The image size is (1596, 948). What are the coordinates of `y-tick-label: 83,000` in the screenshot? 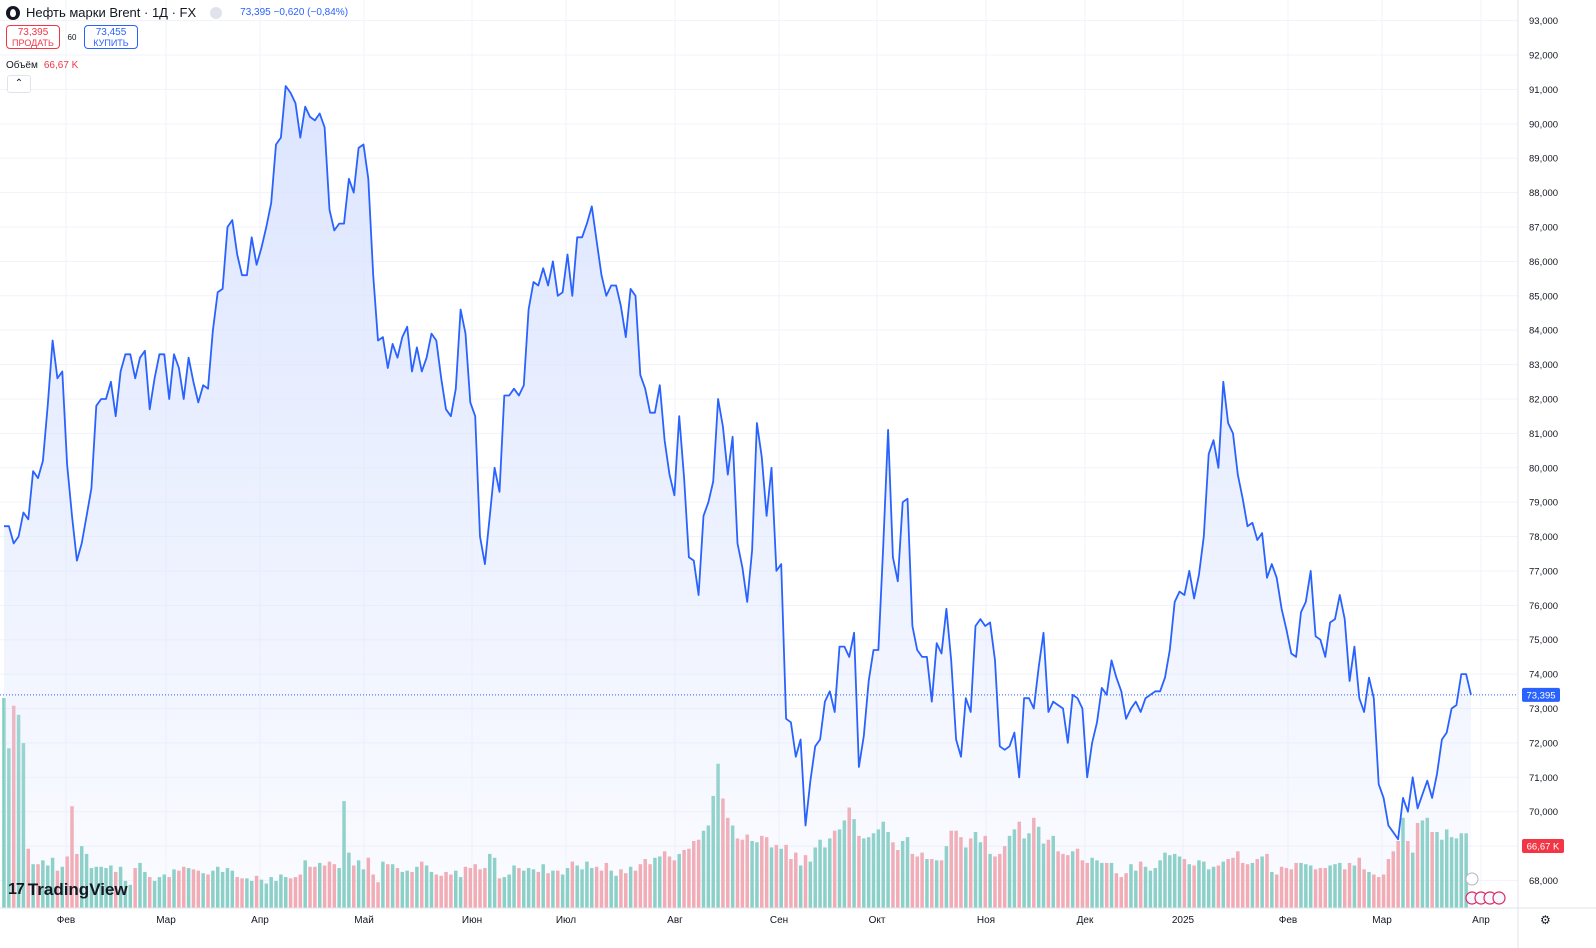 It's located at (1543, 365).